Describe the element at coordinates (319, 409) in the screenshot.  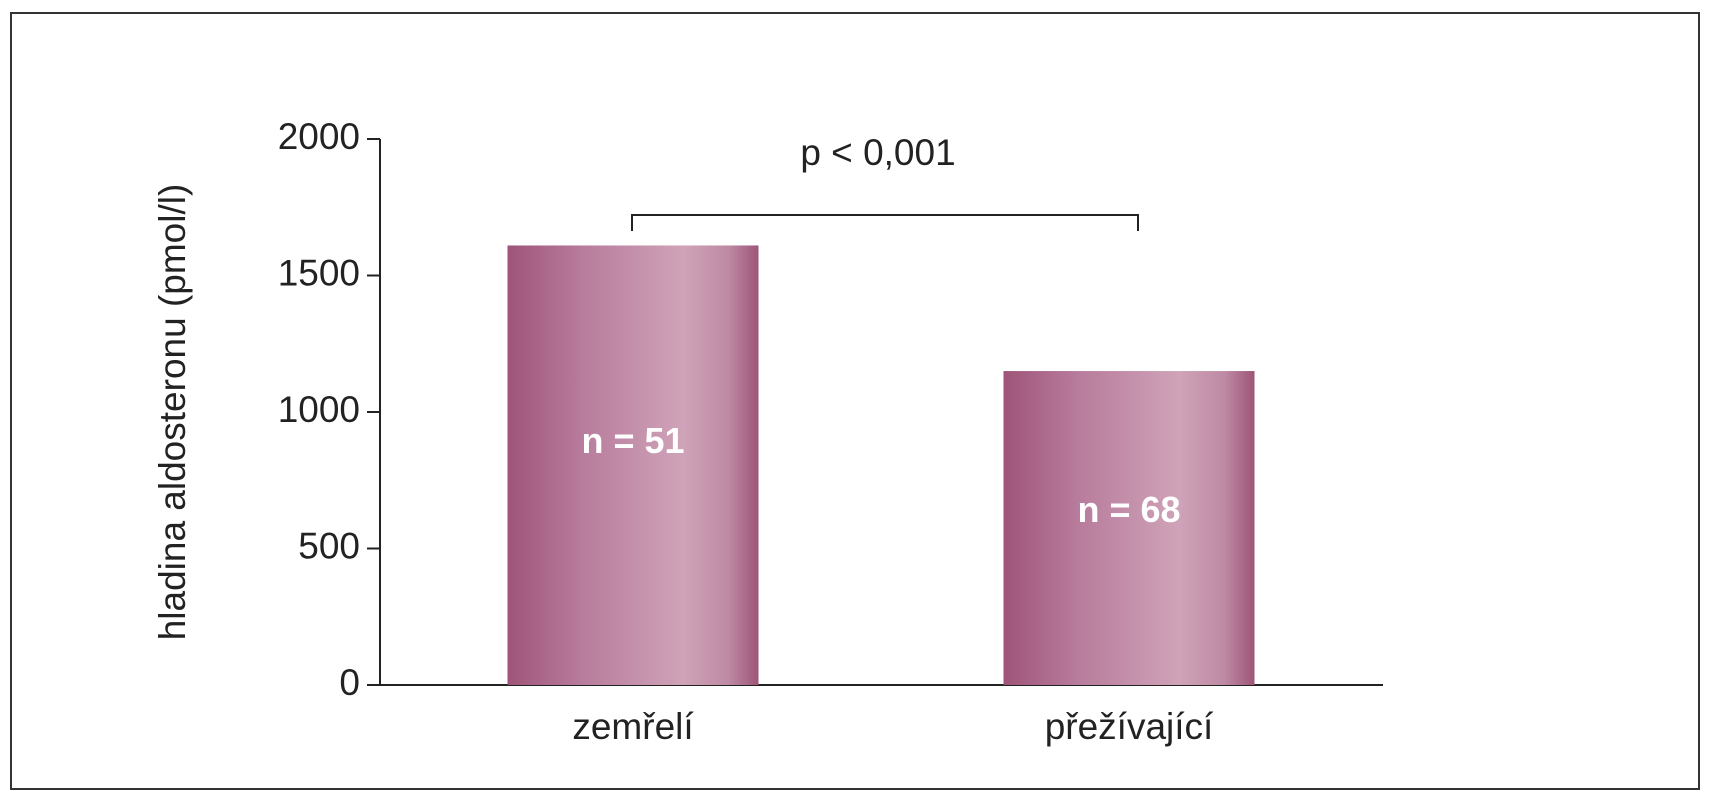
I see `y-tick-label: 1000` at that location.